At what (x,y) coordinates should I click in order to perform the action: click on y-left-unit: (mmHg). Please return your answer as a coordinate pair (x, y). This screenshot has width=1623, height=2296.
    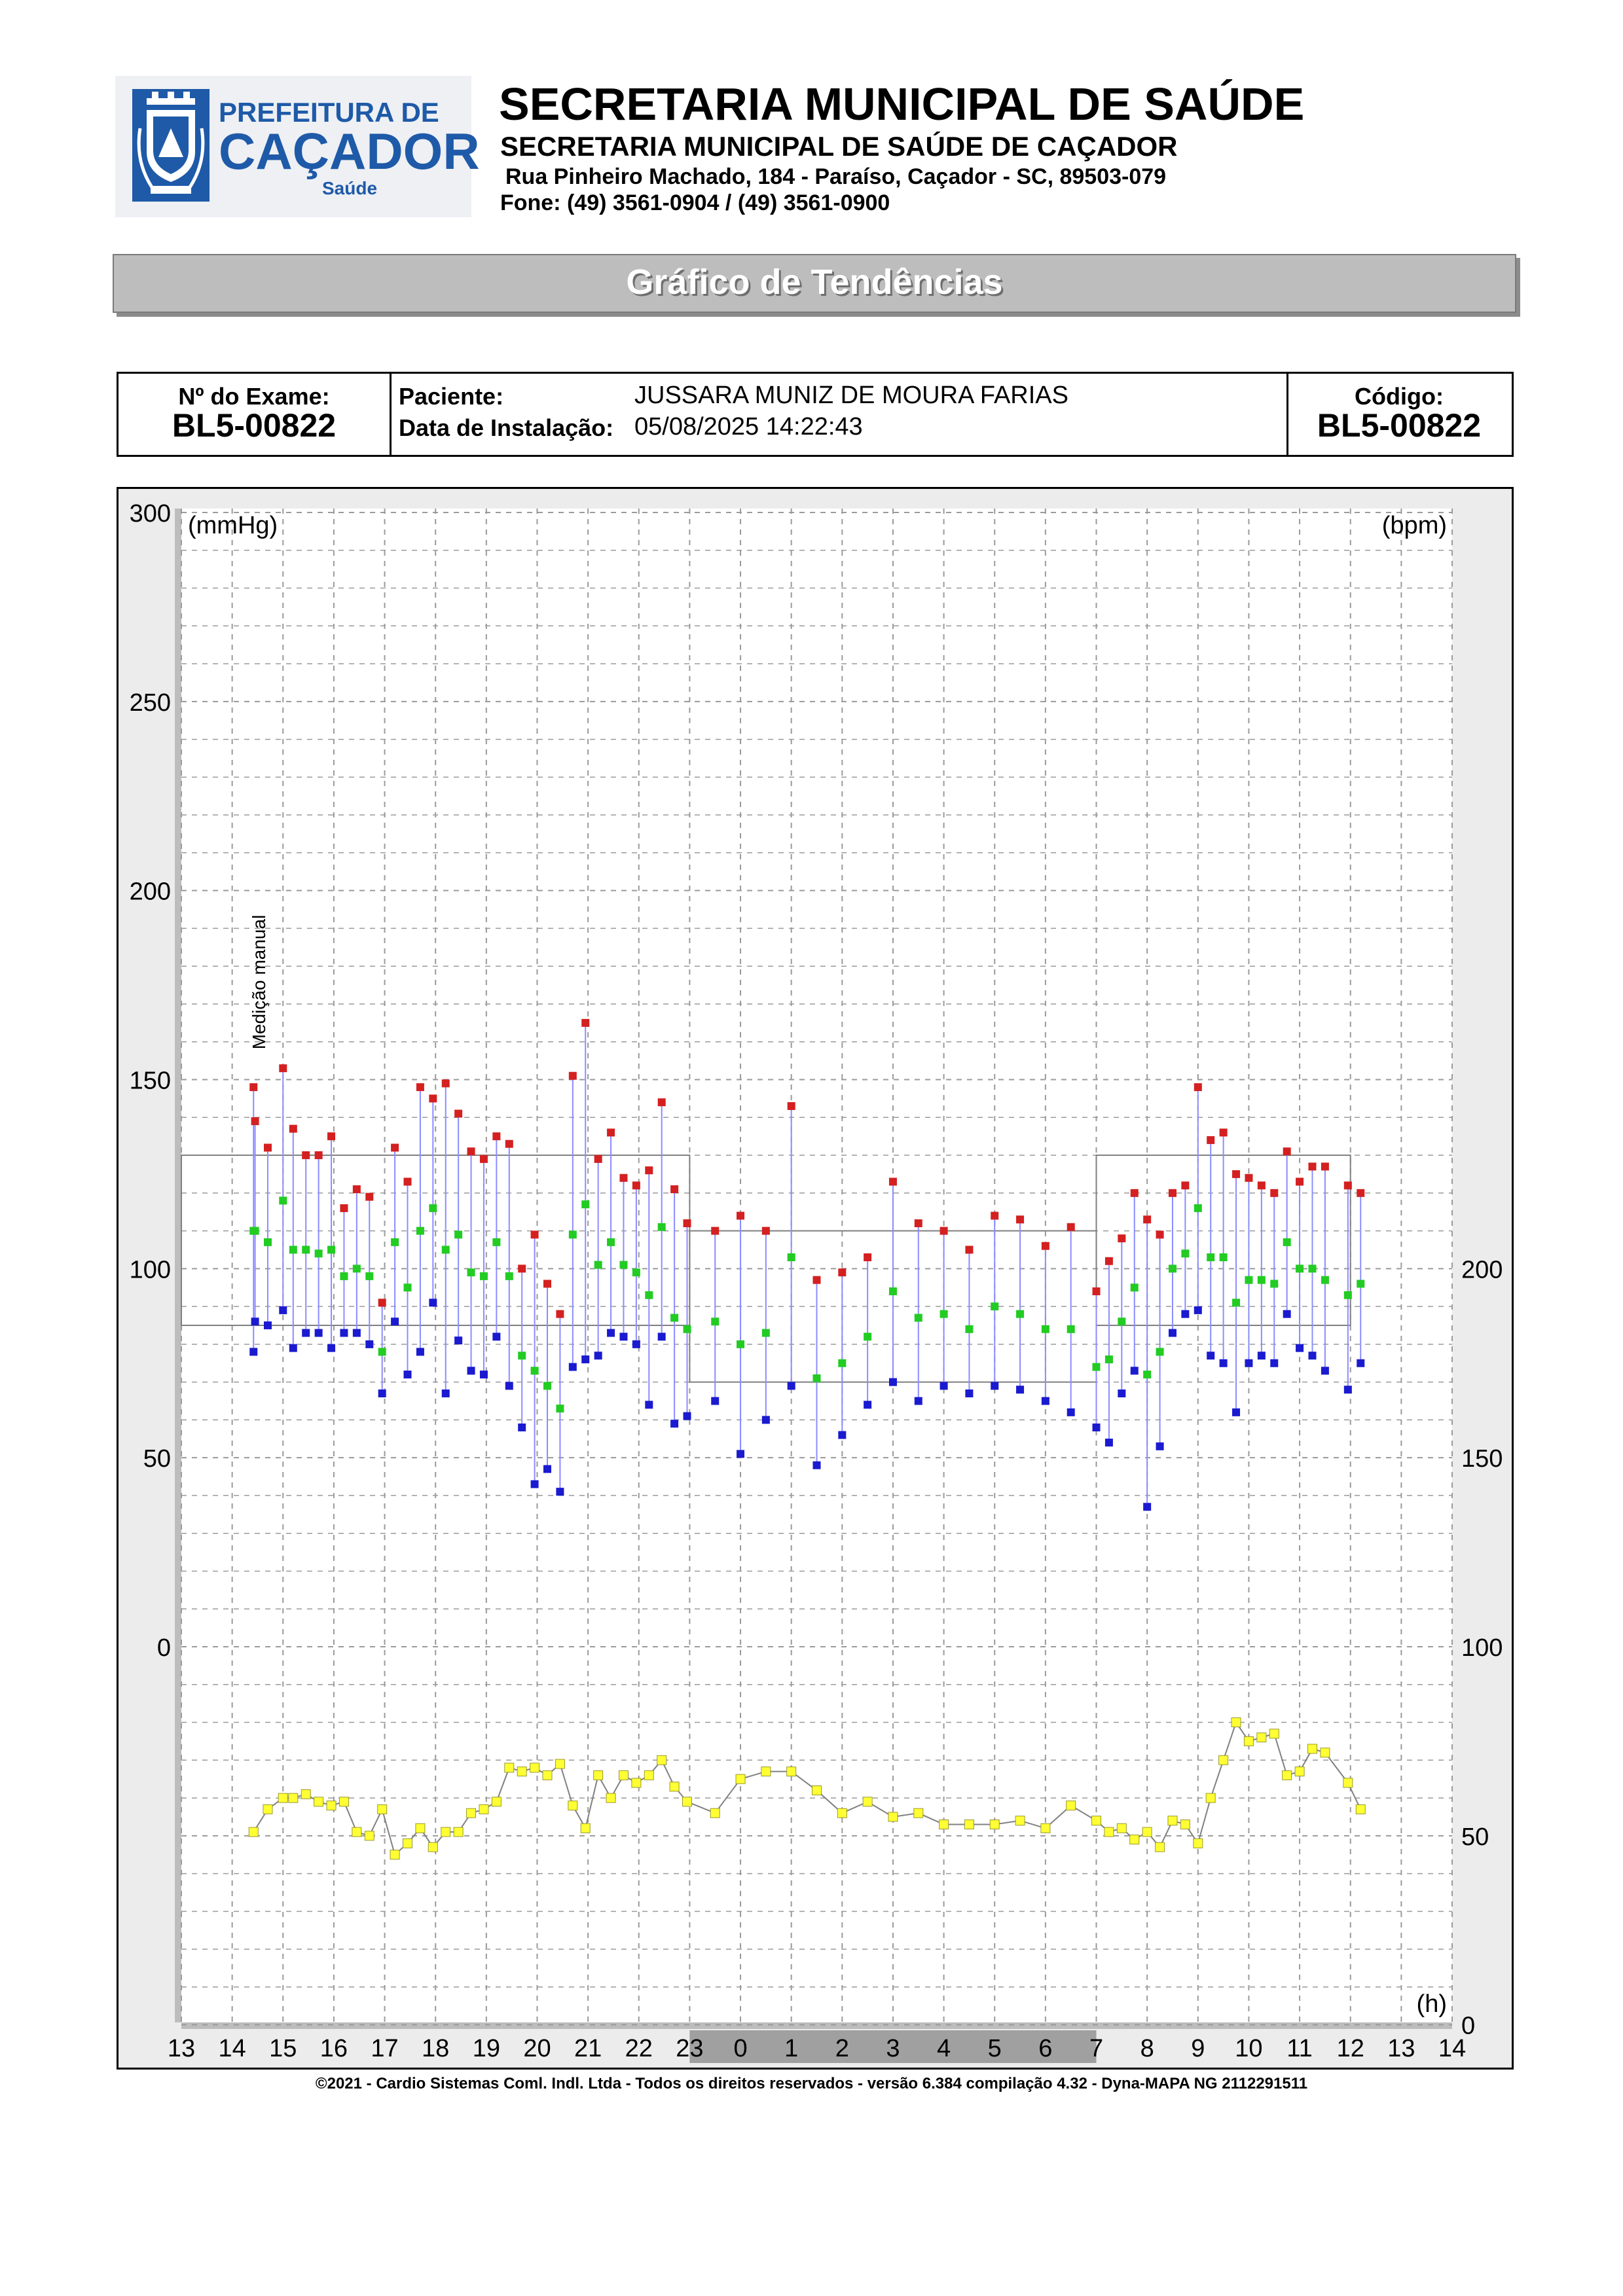
    Looking at the image, I should click on (233, 525).